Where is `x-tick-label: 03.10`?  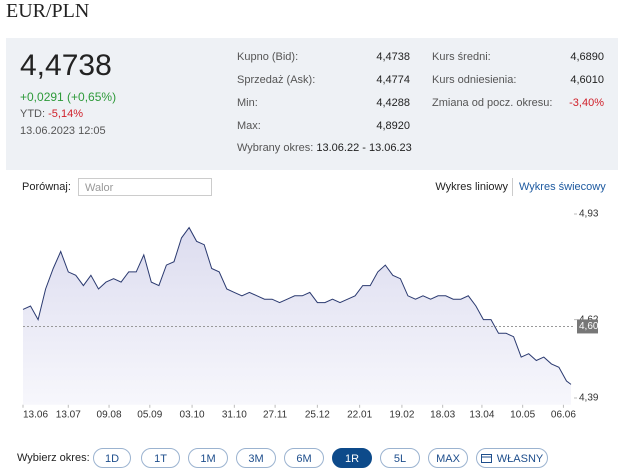 x-tick-label: 03.10 is located at coordinates (192, 414).